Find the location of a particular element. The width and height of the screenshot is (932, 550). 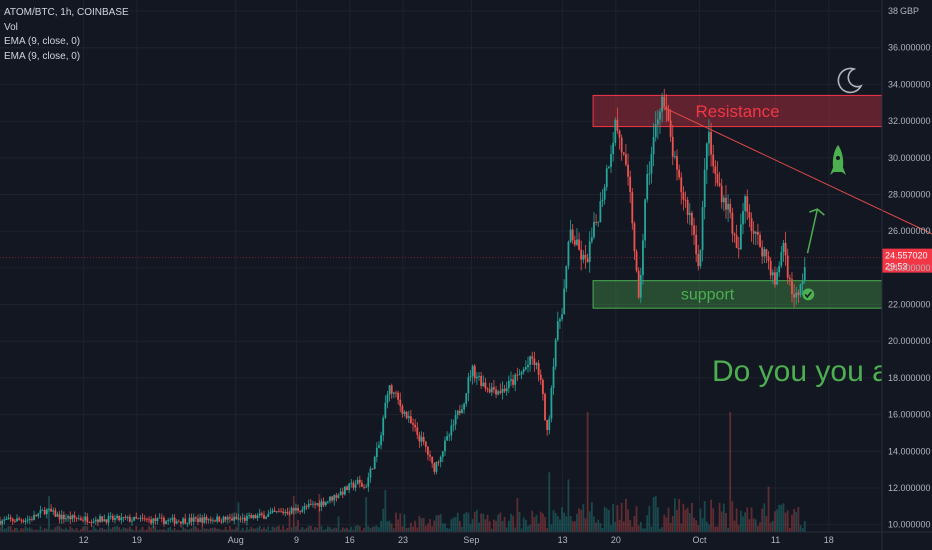

price-tick-label: 38 is located at coordinates (893, 11).